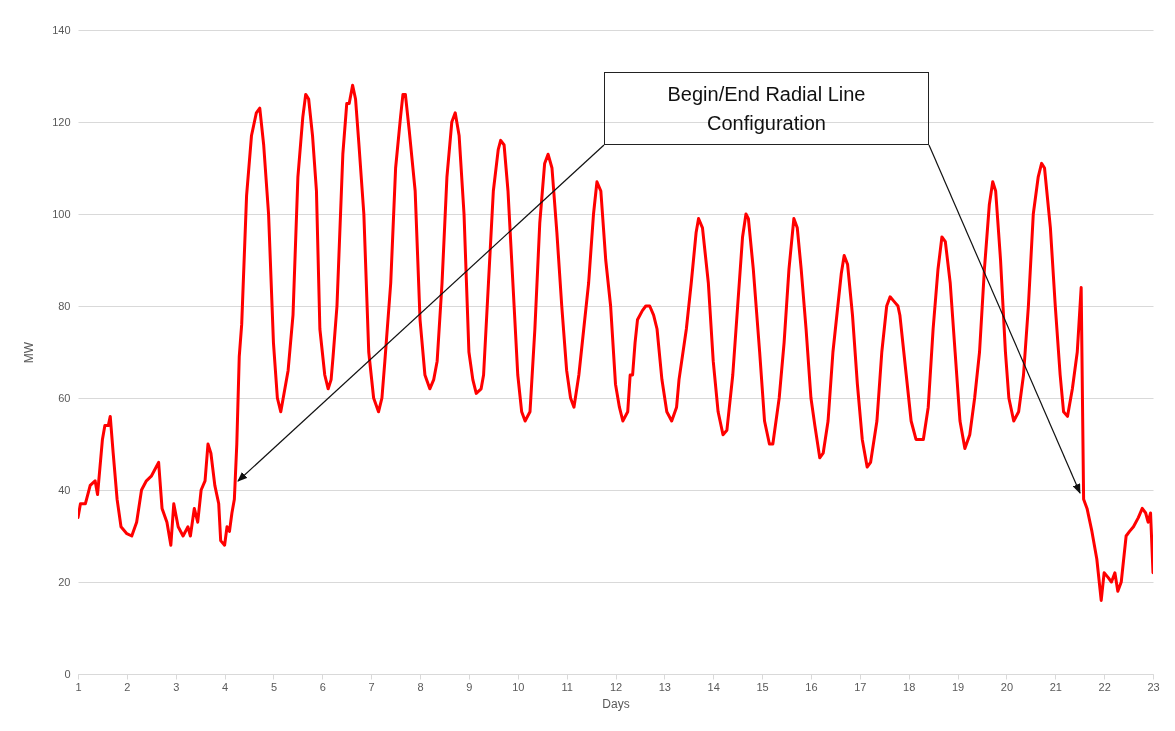  Describe the element at coordinates (1055, 686) in the screenshot. I see `x-tick-label: 21` at that location.